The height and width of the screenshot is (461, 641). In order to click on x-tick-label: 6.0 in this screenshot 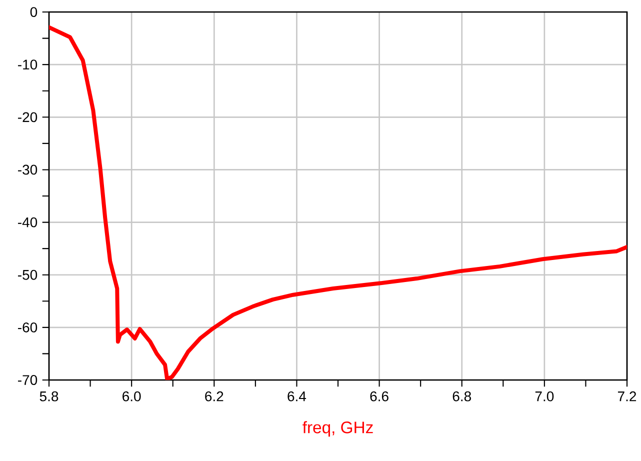, I will do `click(131, 396)`.